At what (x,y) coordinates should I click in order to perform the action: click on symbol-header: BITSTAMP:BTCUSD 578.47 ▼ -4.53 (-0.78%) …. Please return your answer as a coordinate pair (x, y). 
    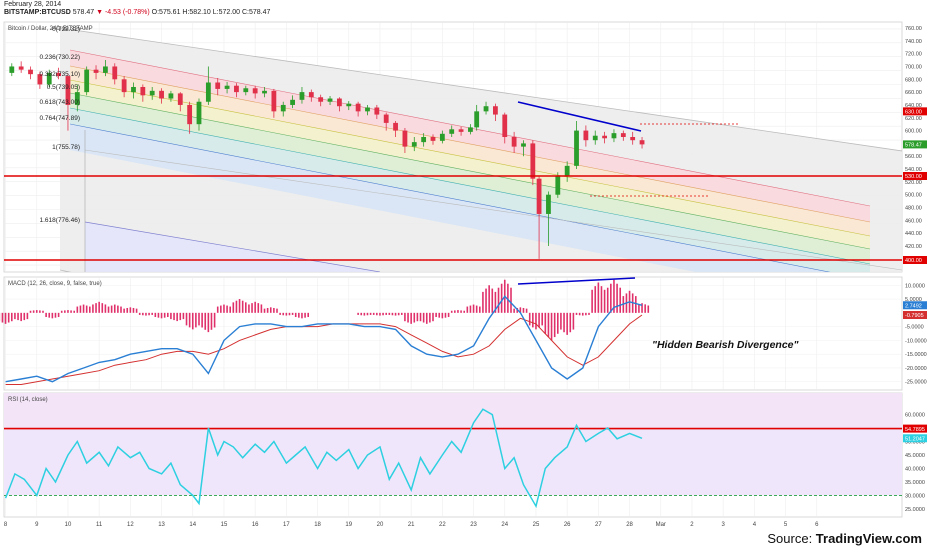
    Looking at the image, I should click on (137, 12).